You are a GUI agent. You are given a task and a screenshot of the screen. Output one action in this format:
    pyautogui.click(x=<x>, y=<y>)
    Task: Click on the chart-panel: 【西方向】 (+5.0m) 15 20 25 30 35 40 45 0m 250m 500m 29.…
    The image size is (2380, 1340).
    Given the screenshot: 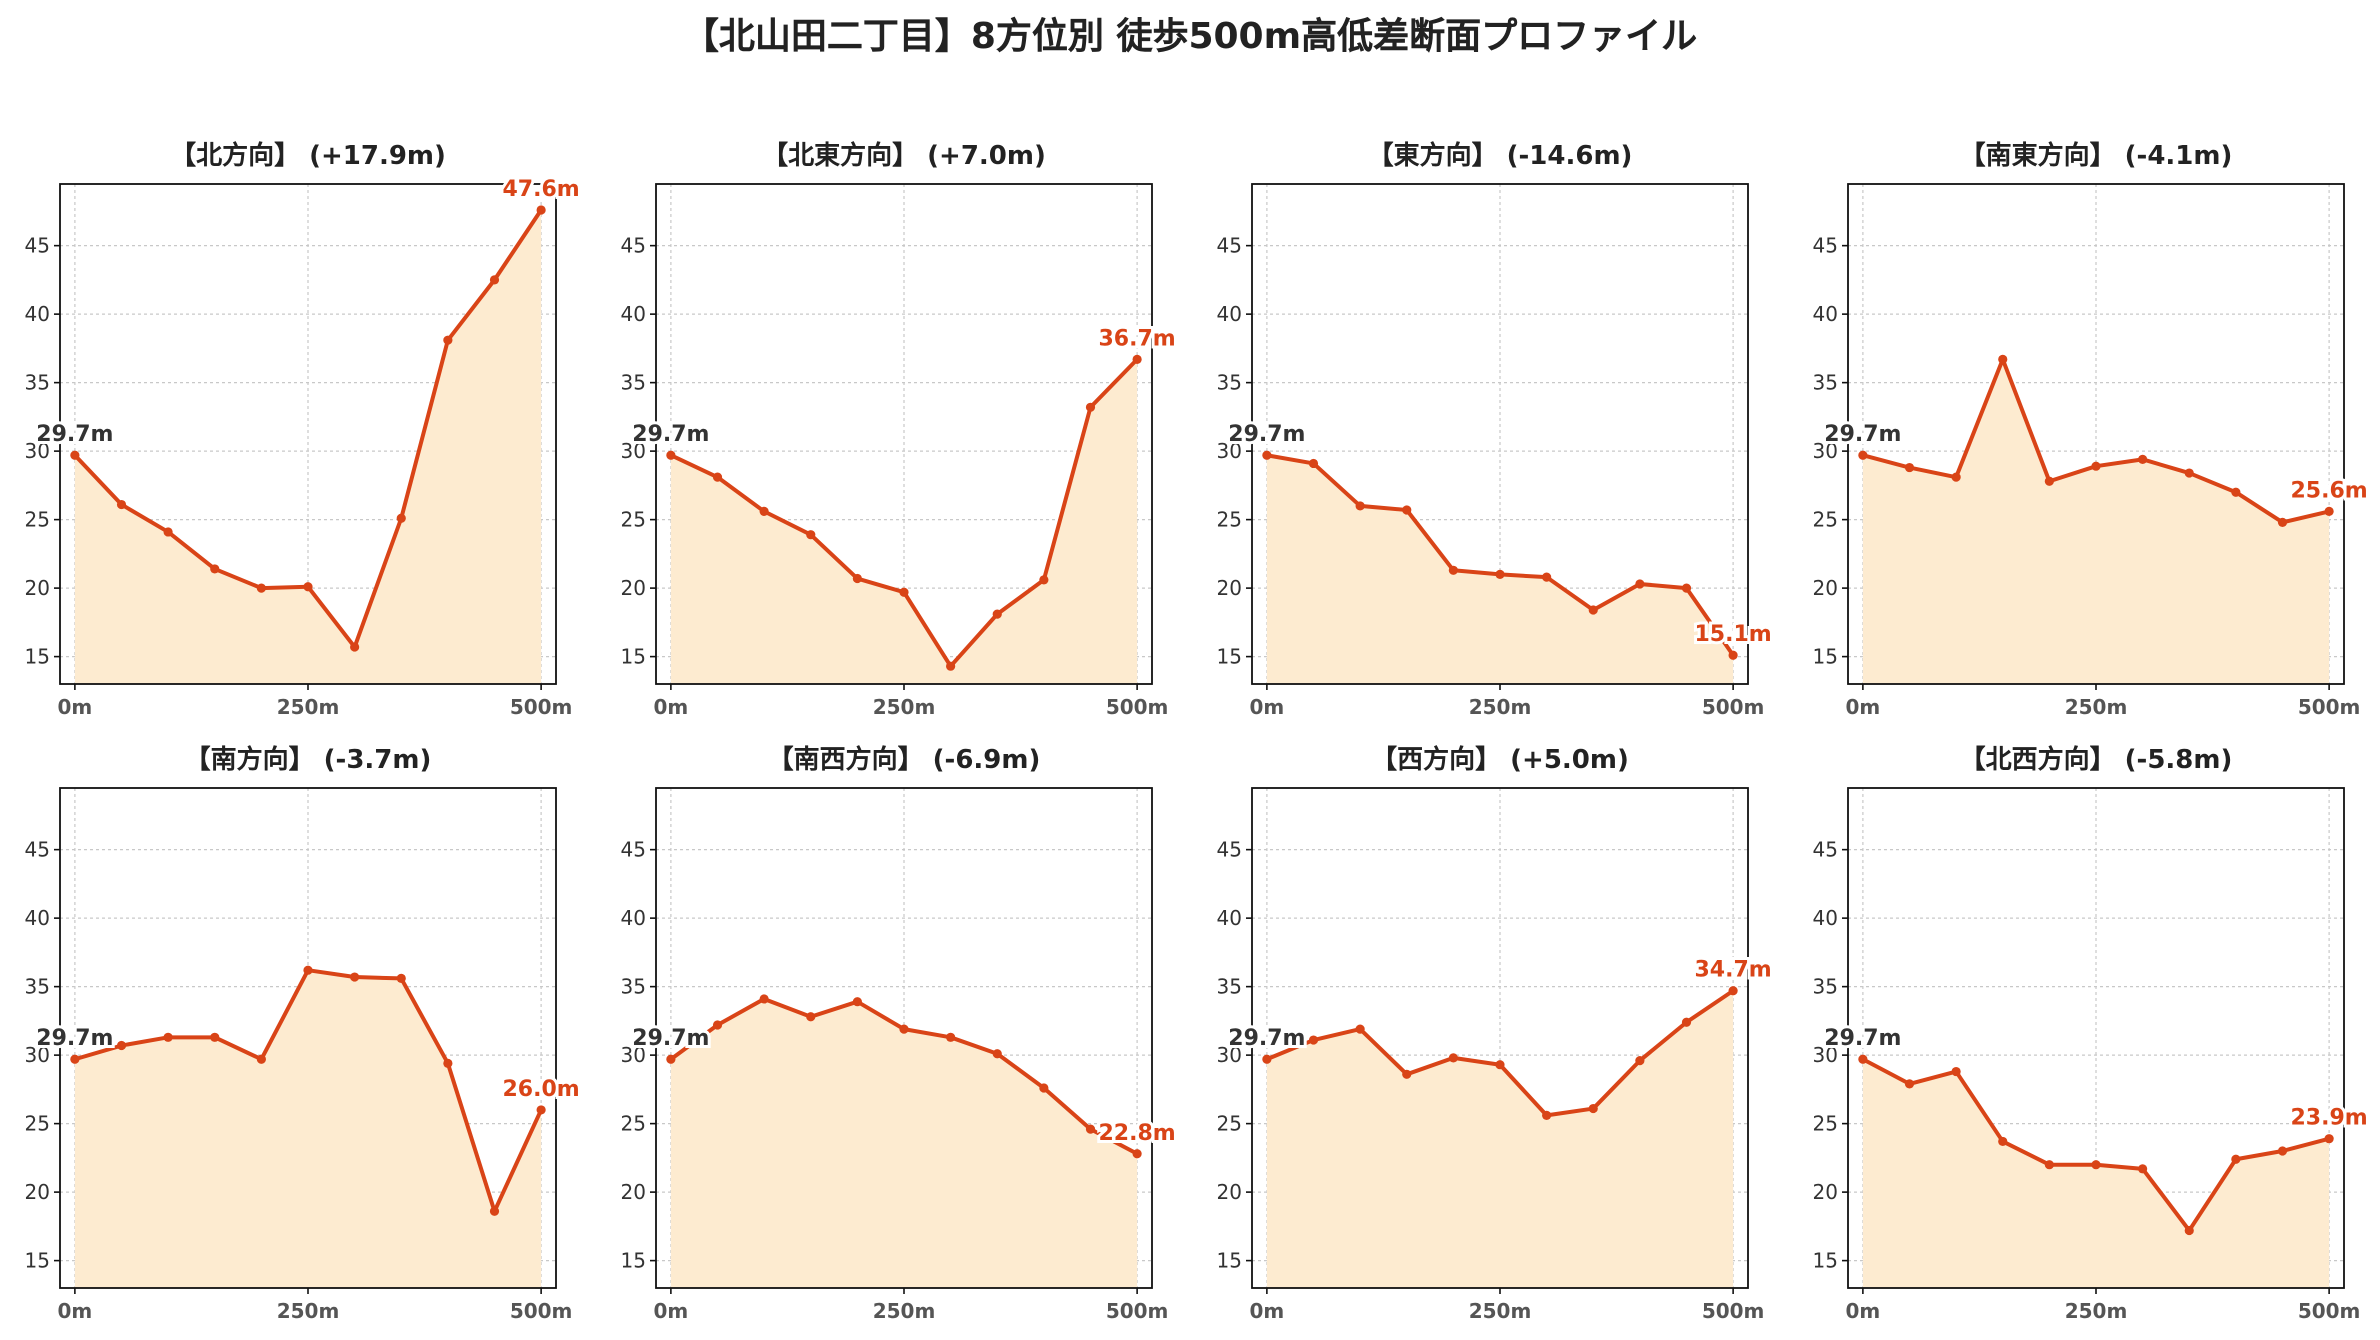 What is the action you would take?
    pyautogui.click(x=1496, y=1033)
    